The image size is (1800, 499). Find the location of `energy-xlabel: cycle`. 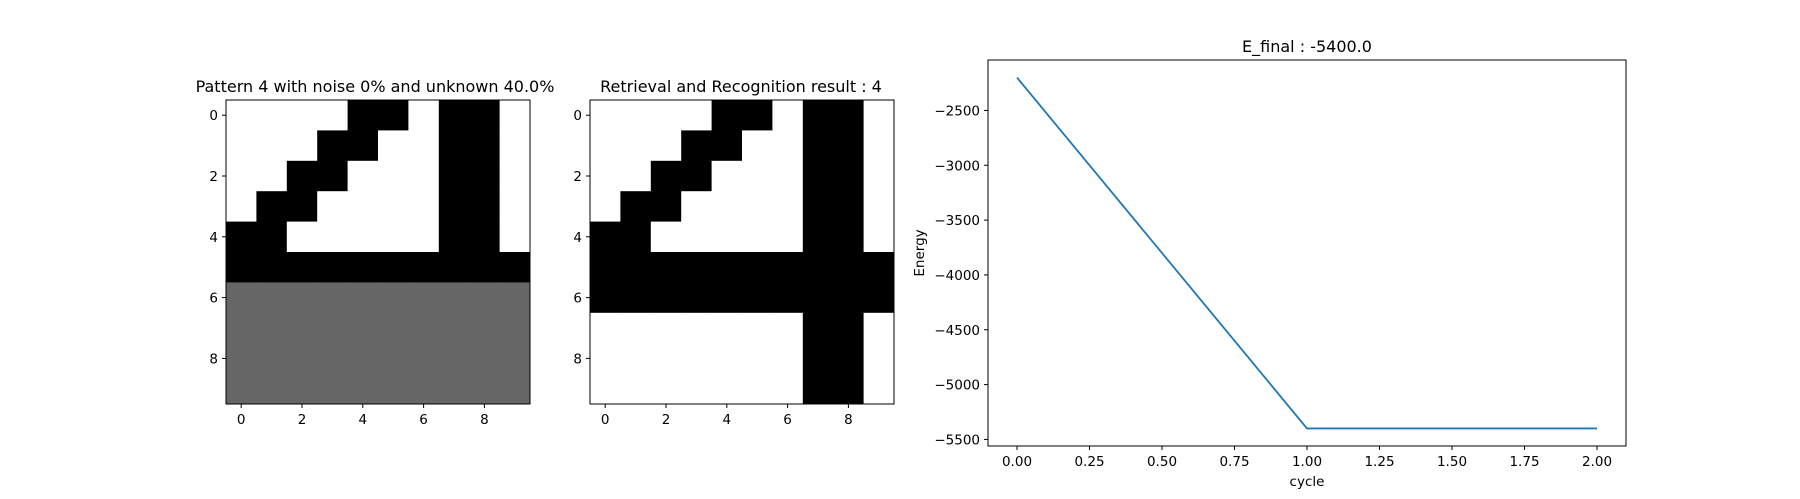

energy-xlabel: cycle is located at coordinates (1307, 482).